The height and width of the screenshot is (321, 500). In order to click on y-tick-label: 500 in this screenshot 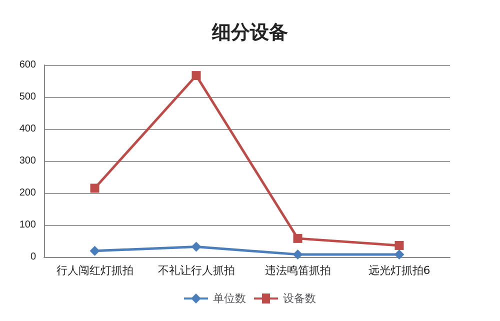, I will do `click(27, 97)`.